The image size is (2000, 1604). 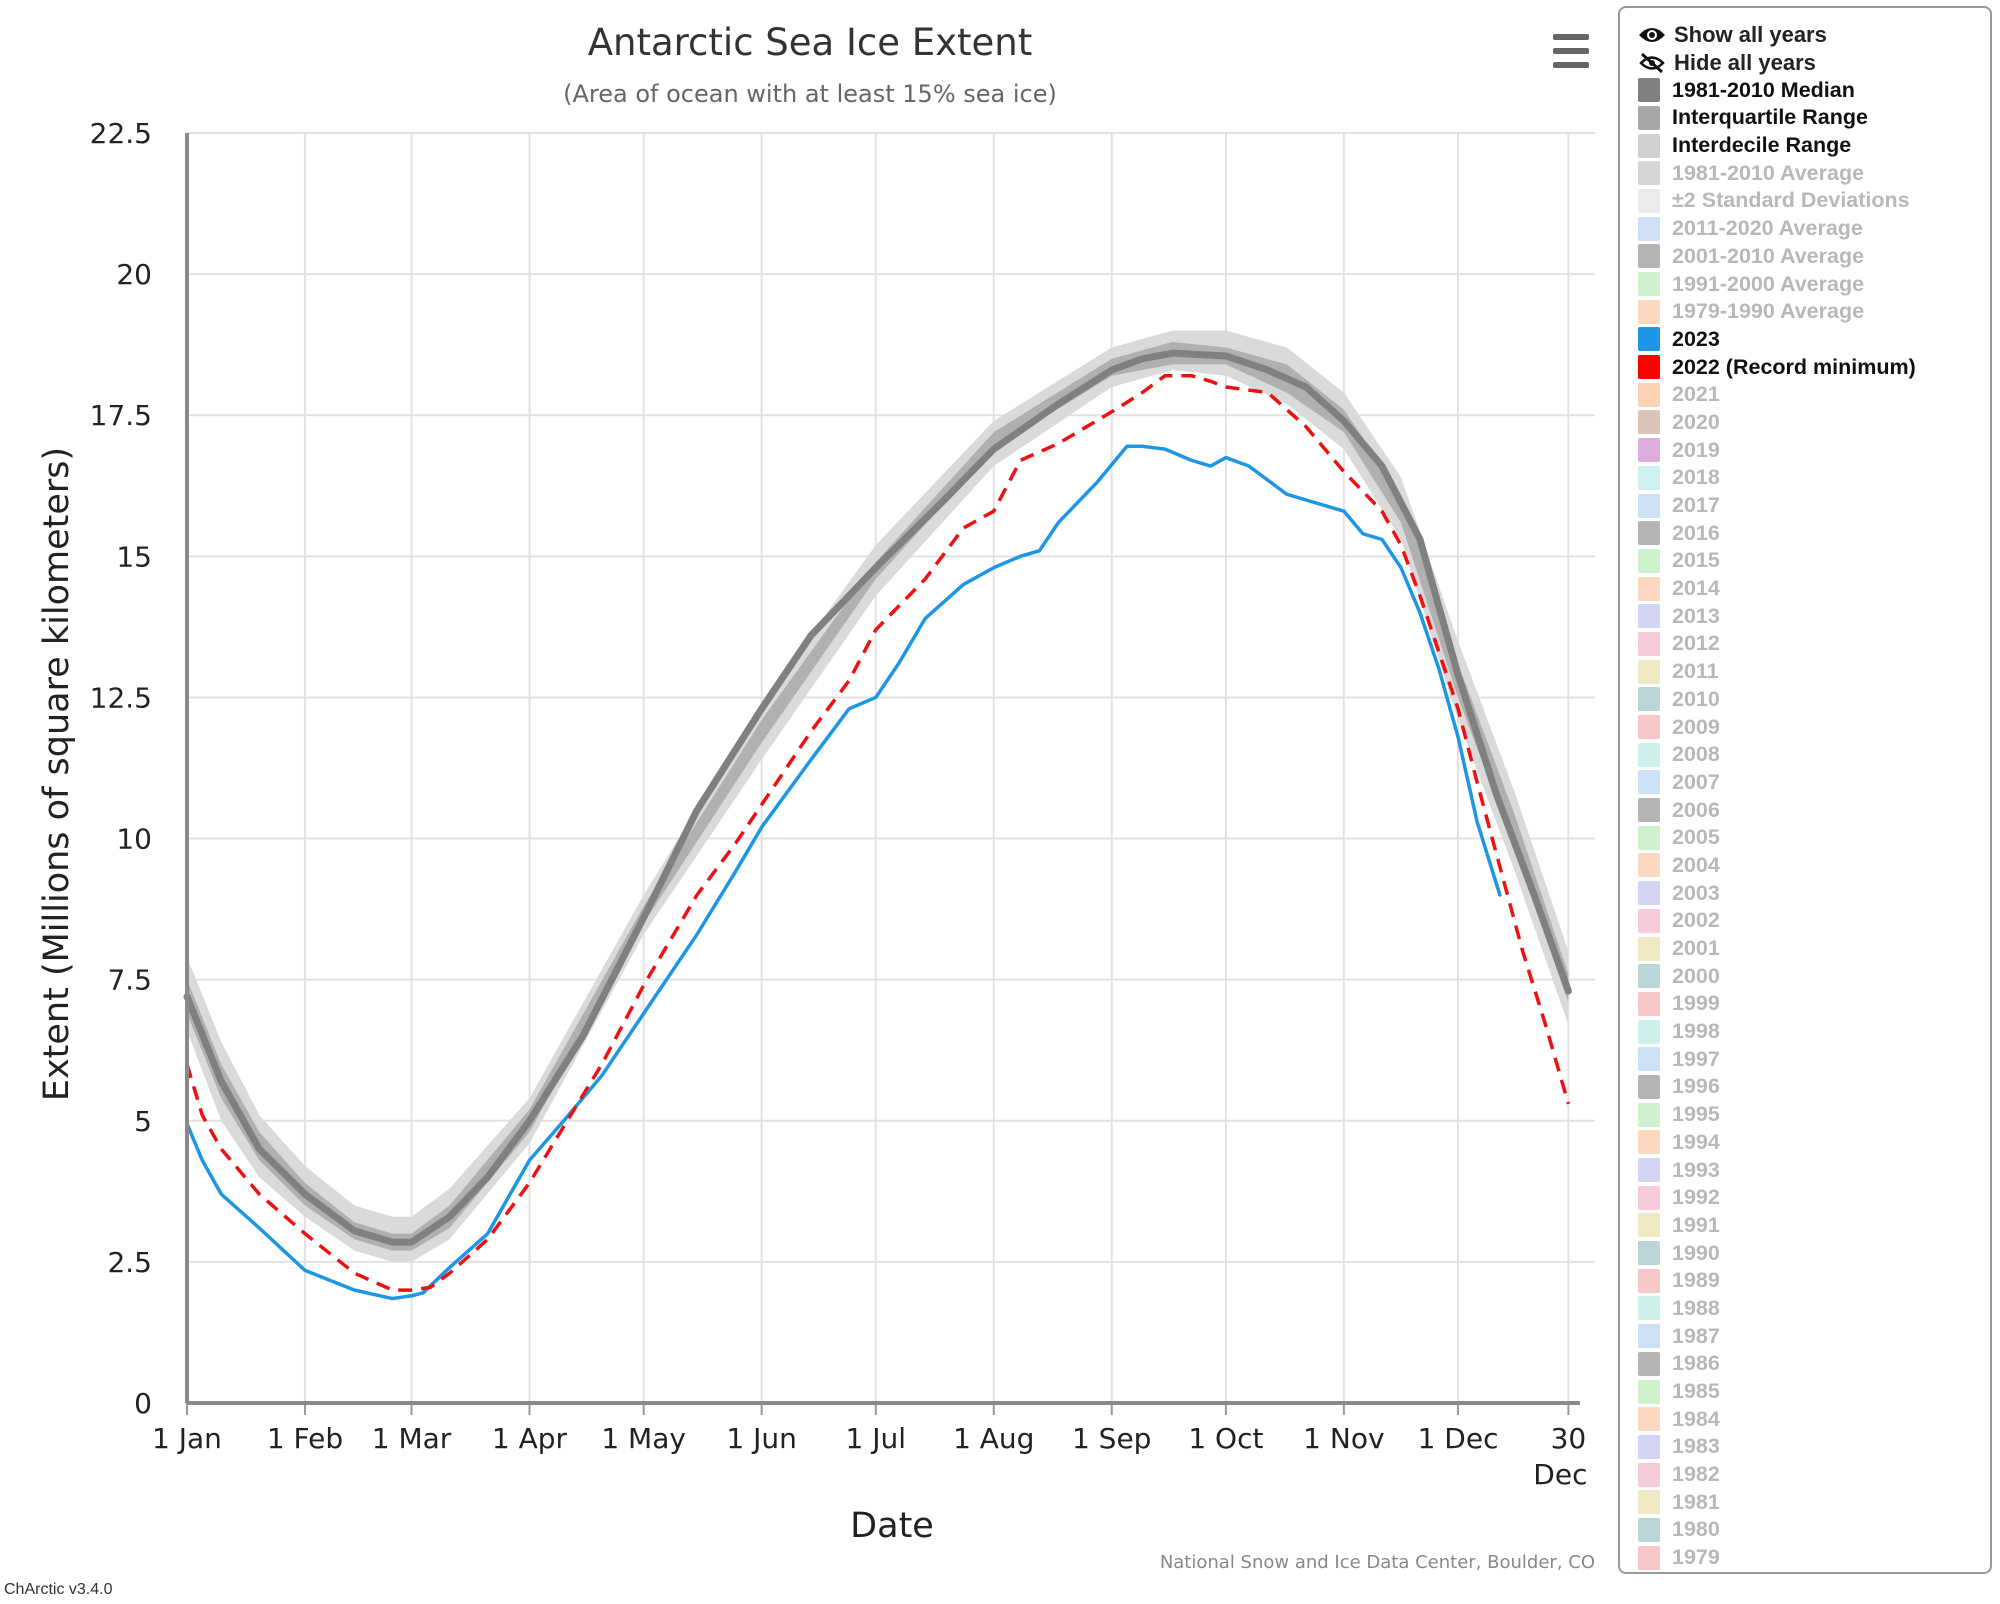 I want to click on legend-item-2008: 2008, so click(x=1814, y=755).